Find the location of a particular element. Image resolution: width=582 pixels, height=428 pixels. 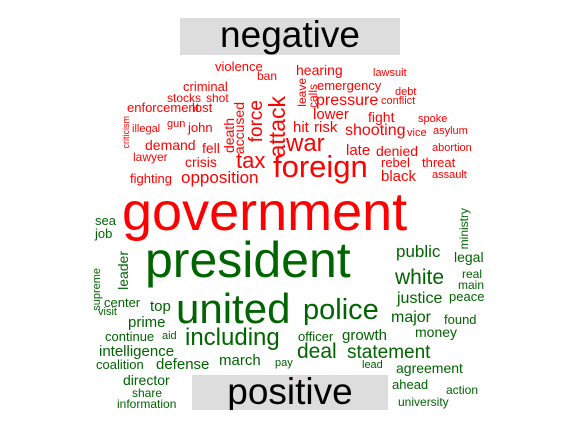

word-positive-share: share is located at coordinates (147, 393).